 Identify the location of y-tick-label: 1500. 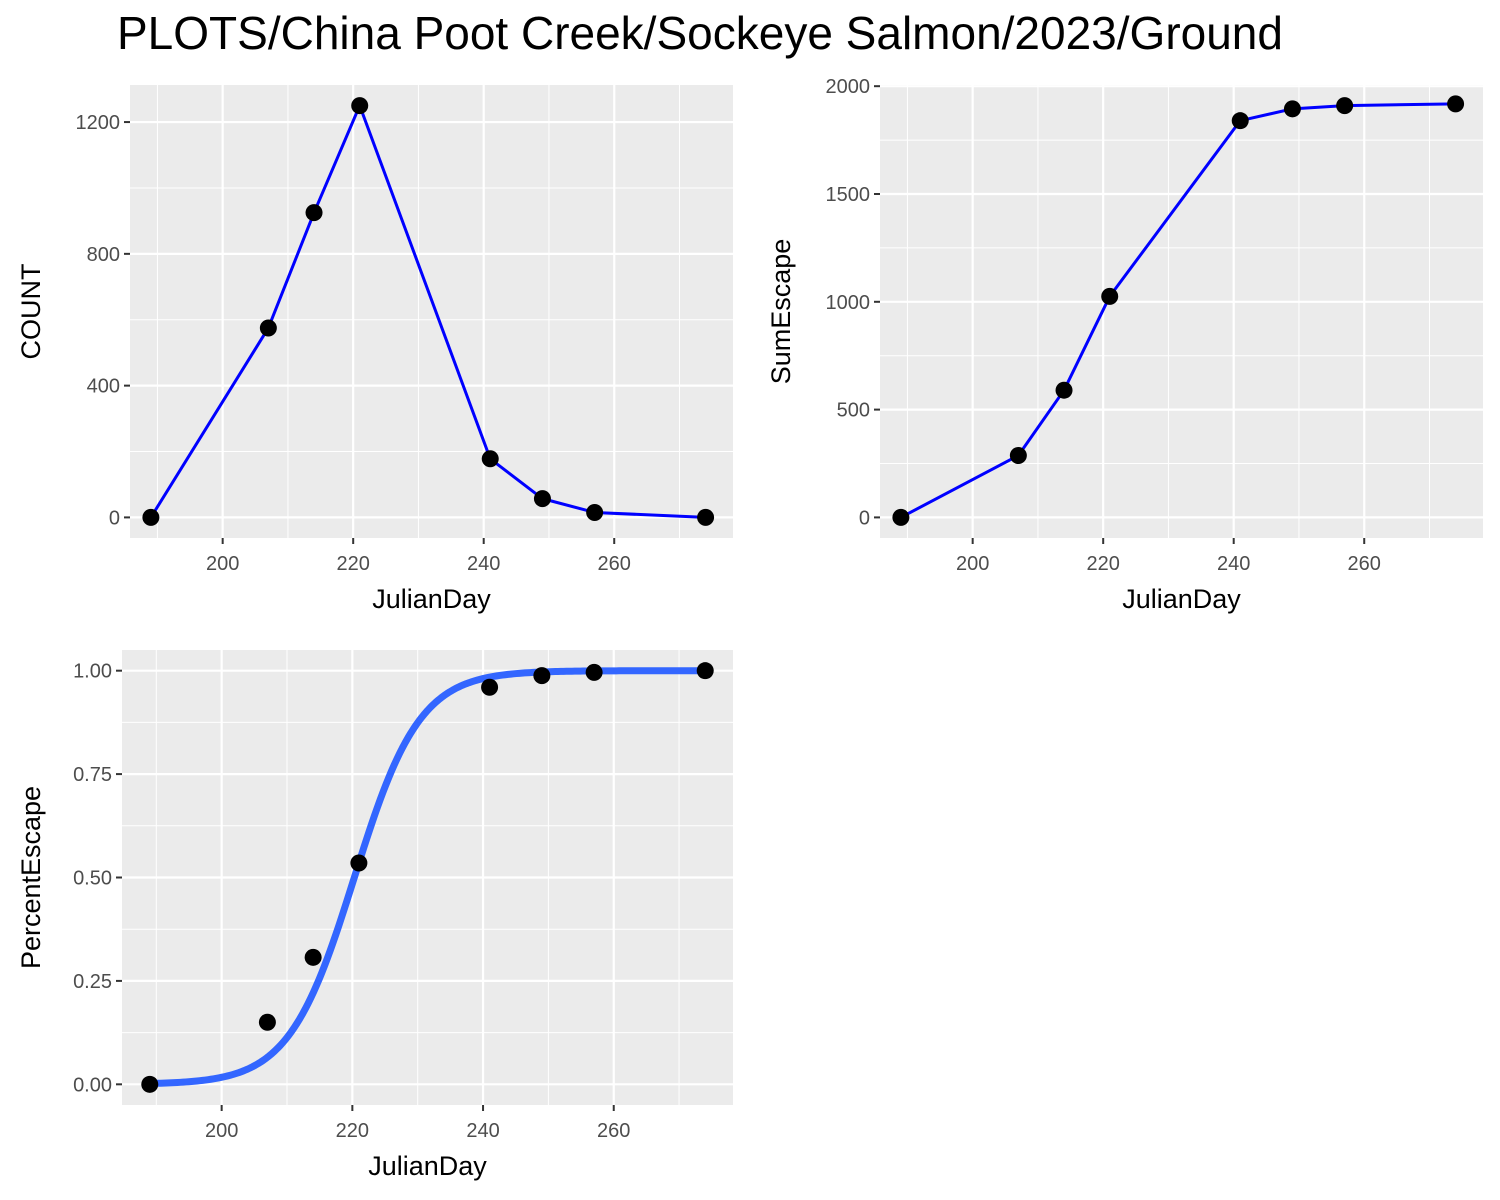
(848, 195).